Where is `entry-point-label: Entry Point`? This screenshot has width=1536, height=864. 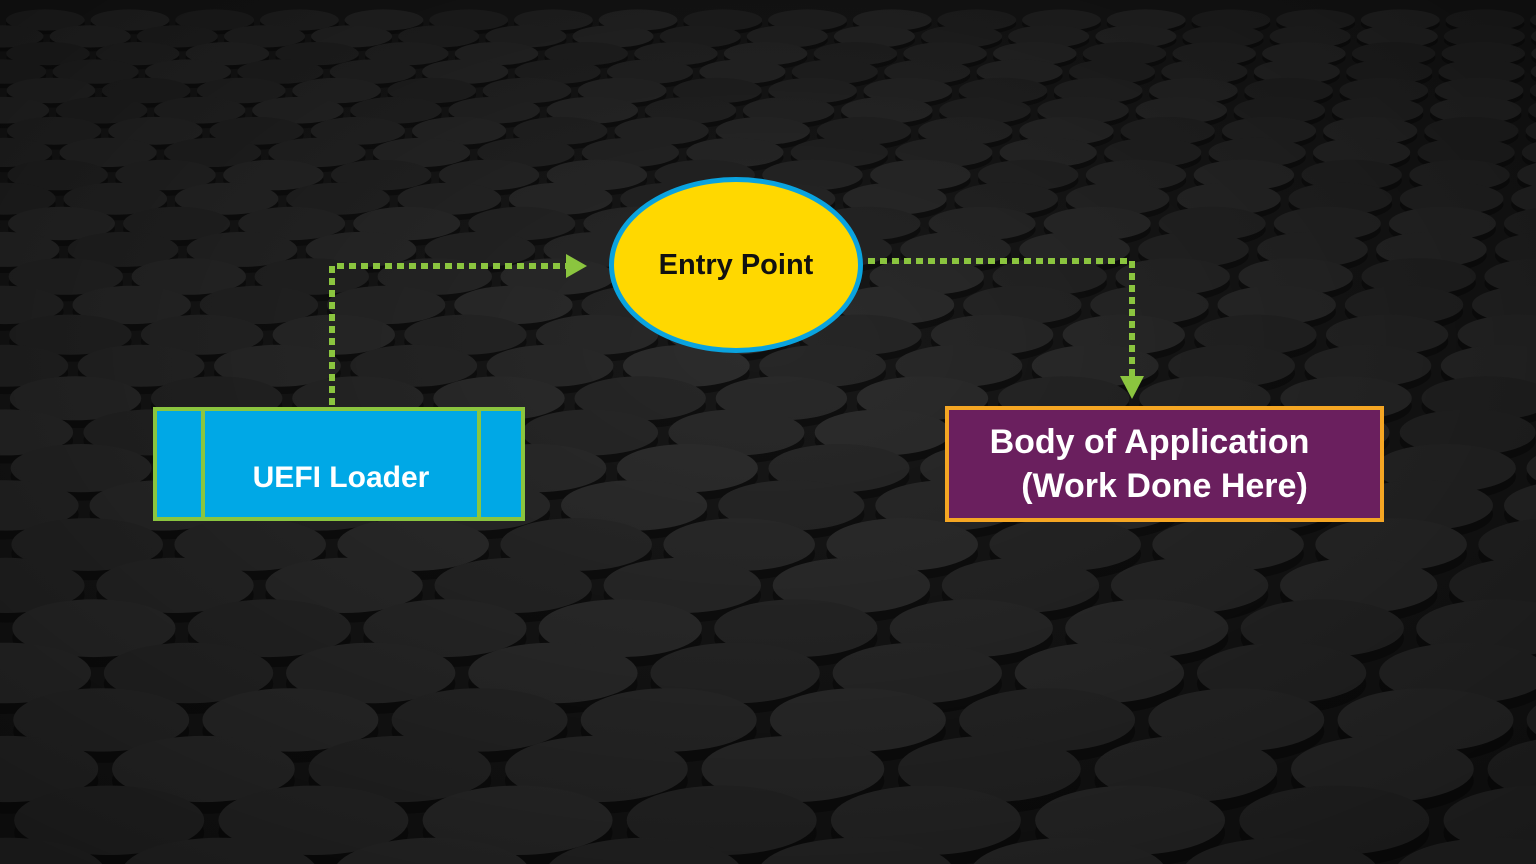 entry-point-label: Entry Point is located at coordinates (736, 264).